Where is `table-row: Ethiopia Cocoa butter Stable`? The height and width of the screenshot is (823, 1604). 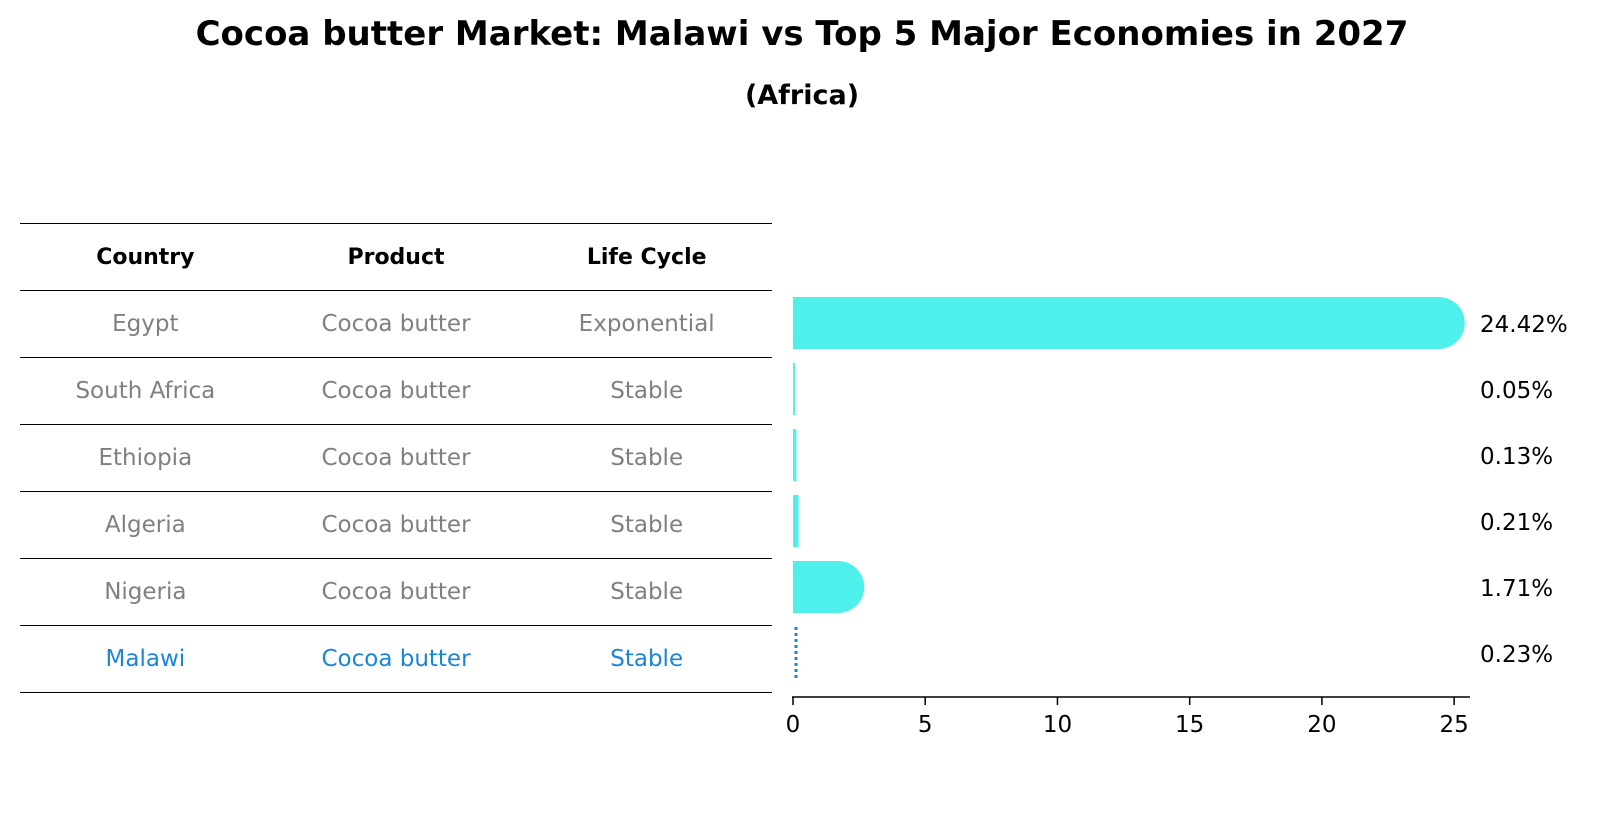 table-row: Ethiopia Cocoa butter Stable is located at coordinates (396, 458).